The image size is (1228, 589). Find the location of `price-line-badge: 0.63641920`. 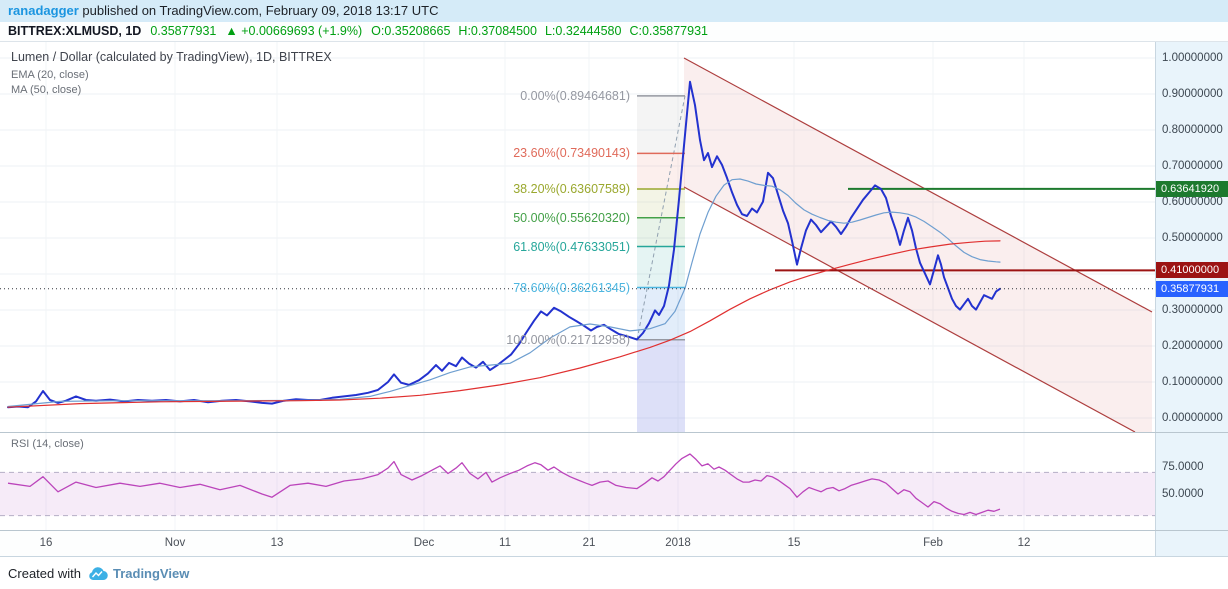

price-line-badge: 0.63641920 is located at coordinates (1192, 188).